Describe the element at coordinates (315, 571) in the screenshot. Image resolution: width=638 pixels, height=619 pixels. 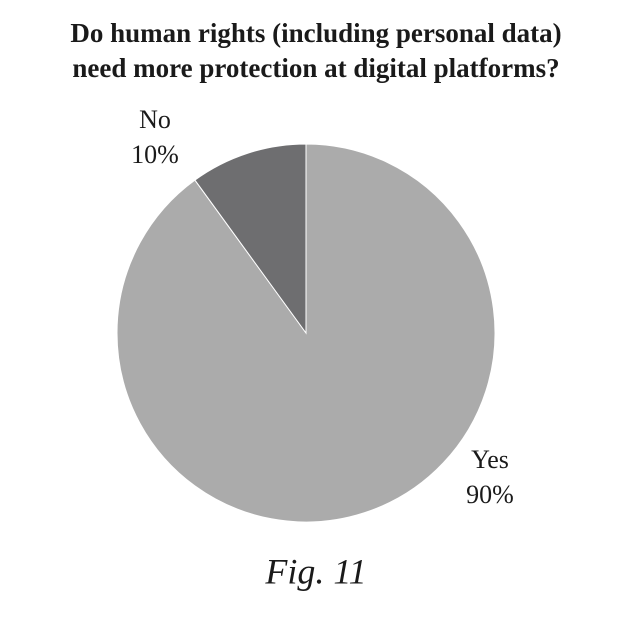
I see `caption: Fig. 11` at that location.